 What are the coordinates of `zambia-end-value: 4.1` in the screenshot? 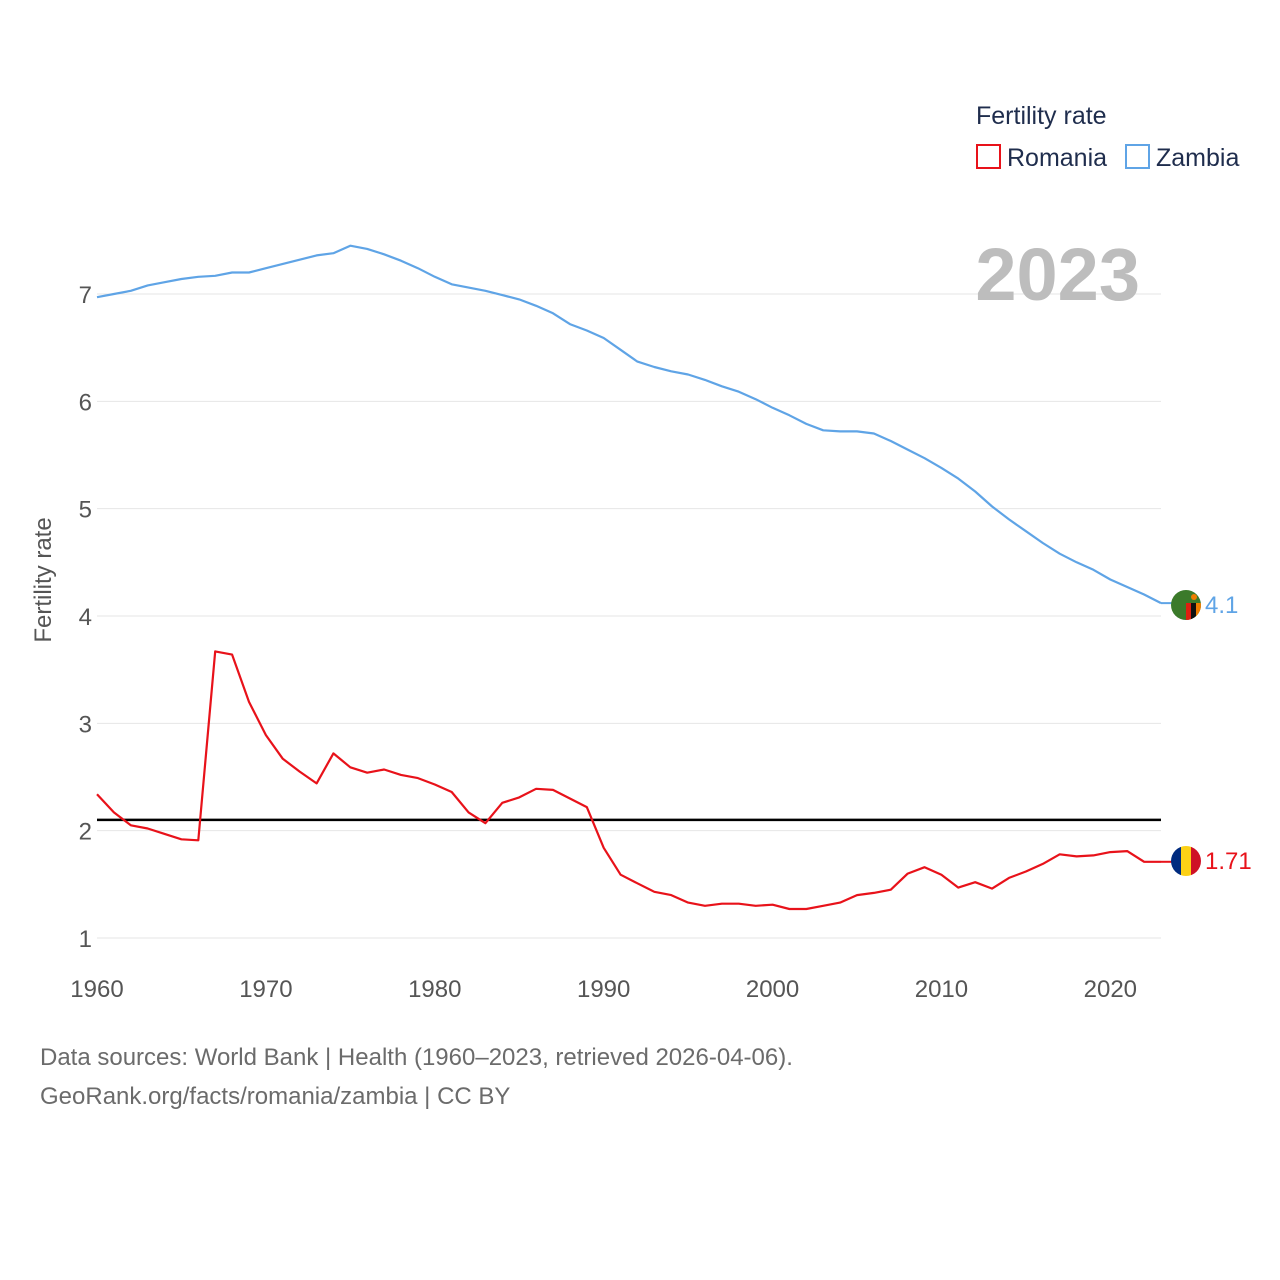 It's located at (1221, 605).